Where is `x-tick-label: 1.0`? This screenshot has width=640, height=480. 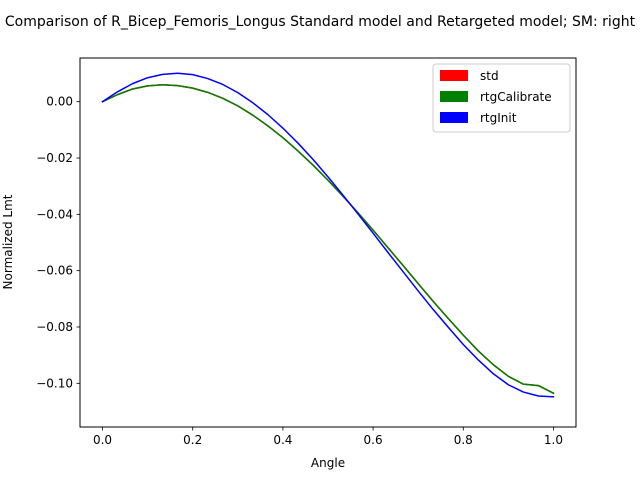 x-tick-label: 1.0 is located at coordinates (553, 440).